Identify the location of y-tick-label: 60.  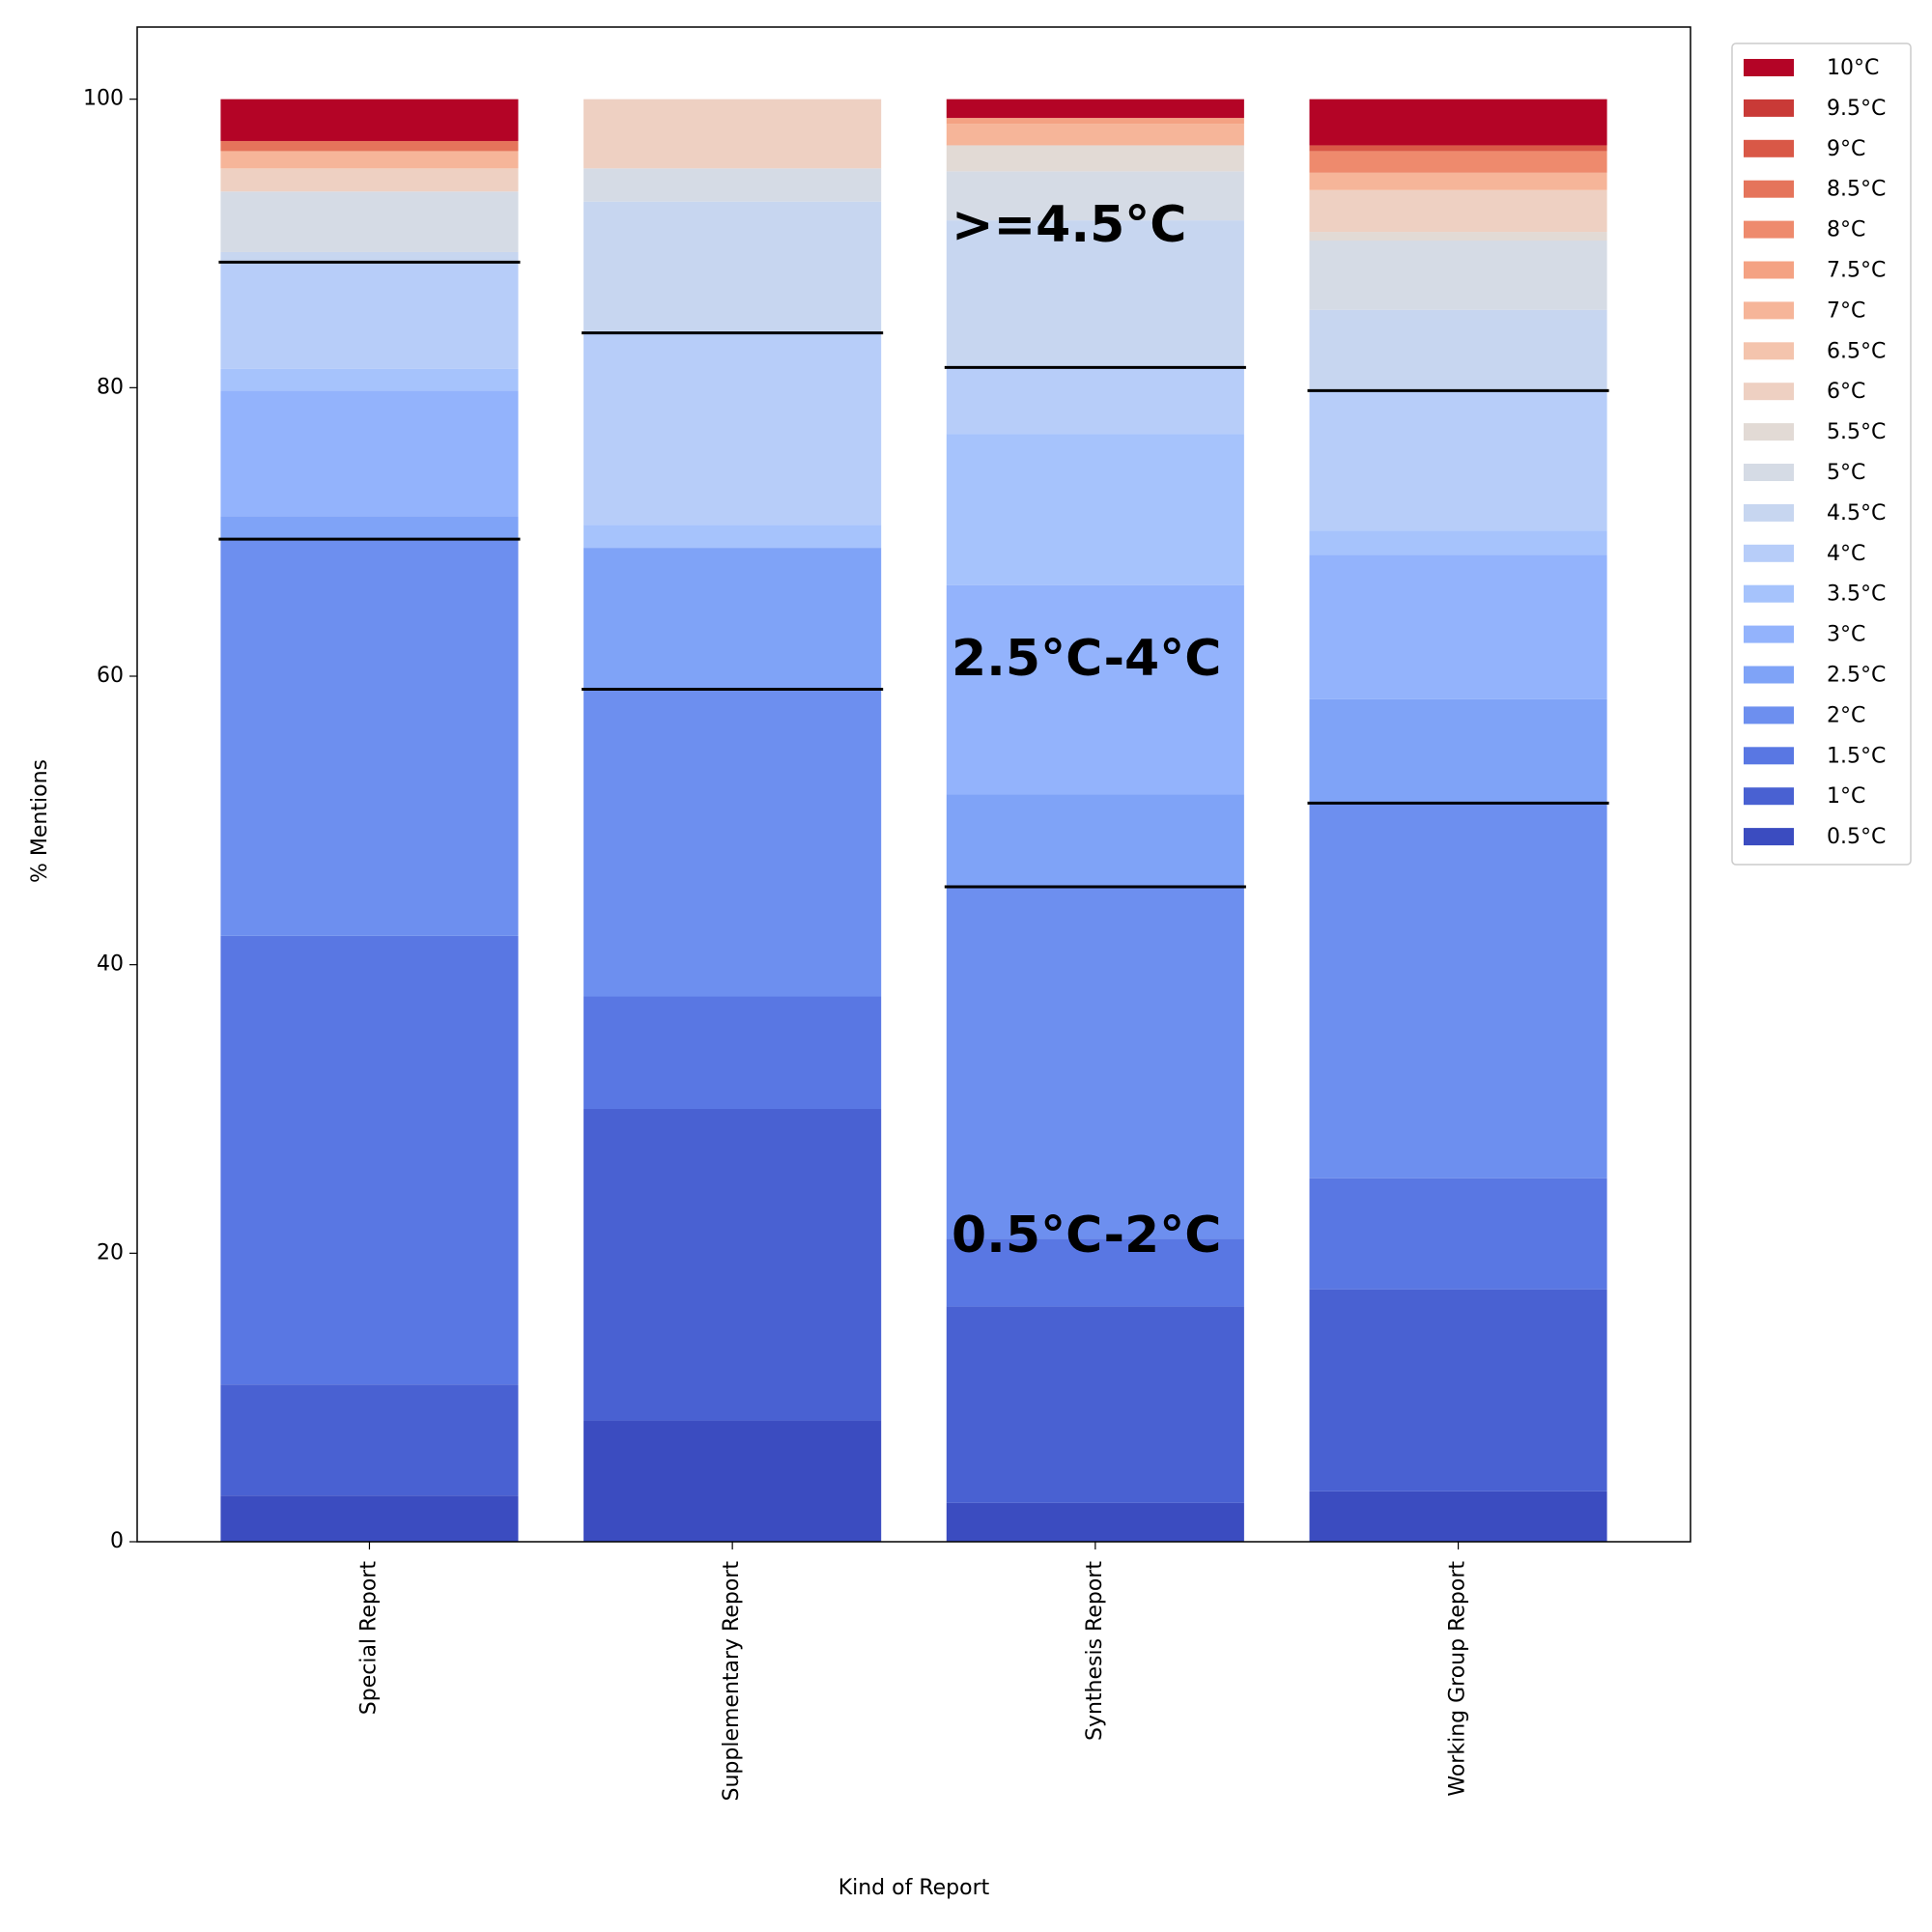
(110, 676).